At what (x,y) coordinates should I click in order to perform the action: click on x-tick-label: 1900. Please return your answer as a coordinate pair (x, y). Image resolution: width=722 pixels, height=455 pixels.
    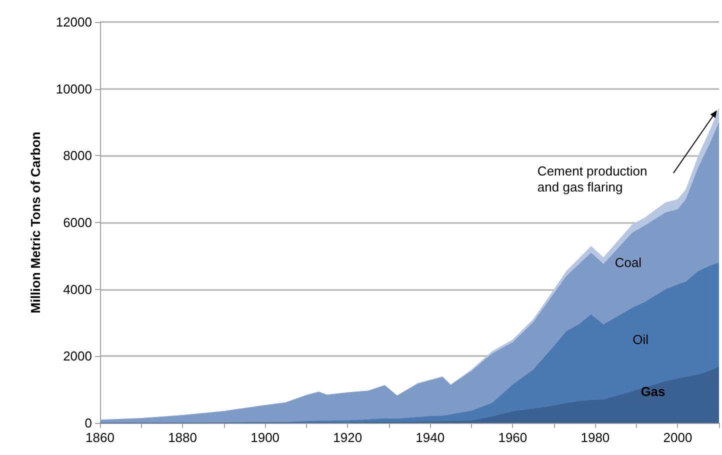
    Looking at the image, I should click on (265, 437).